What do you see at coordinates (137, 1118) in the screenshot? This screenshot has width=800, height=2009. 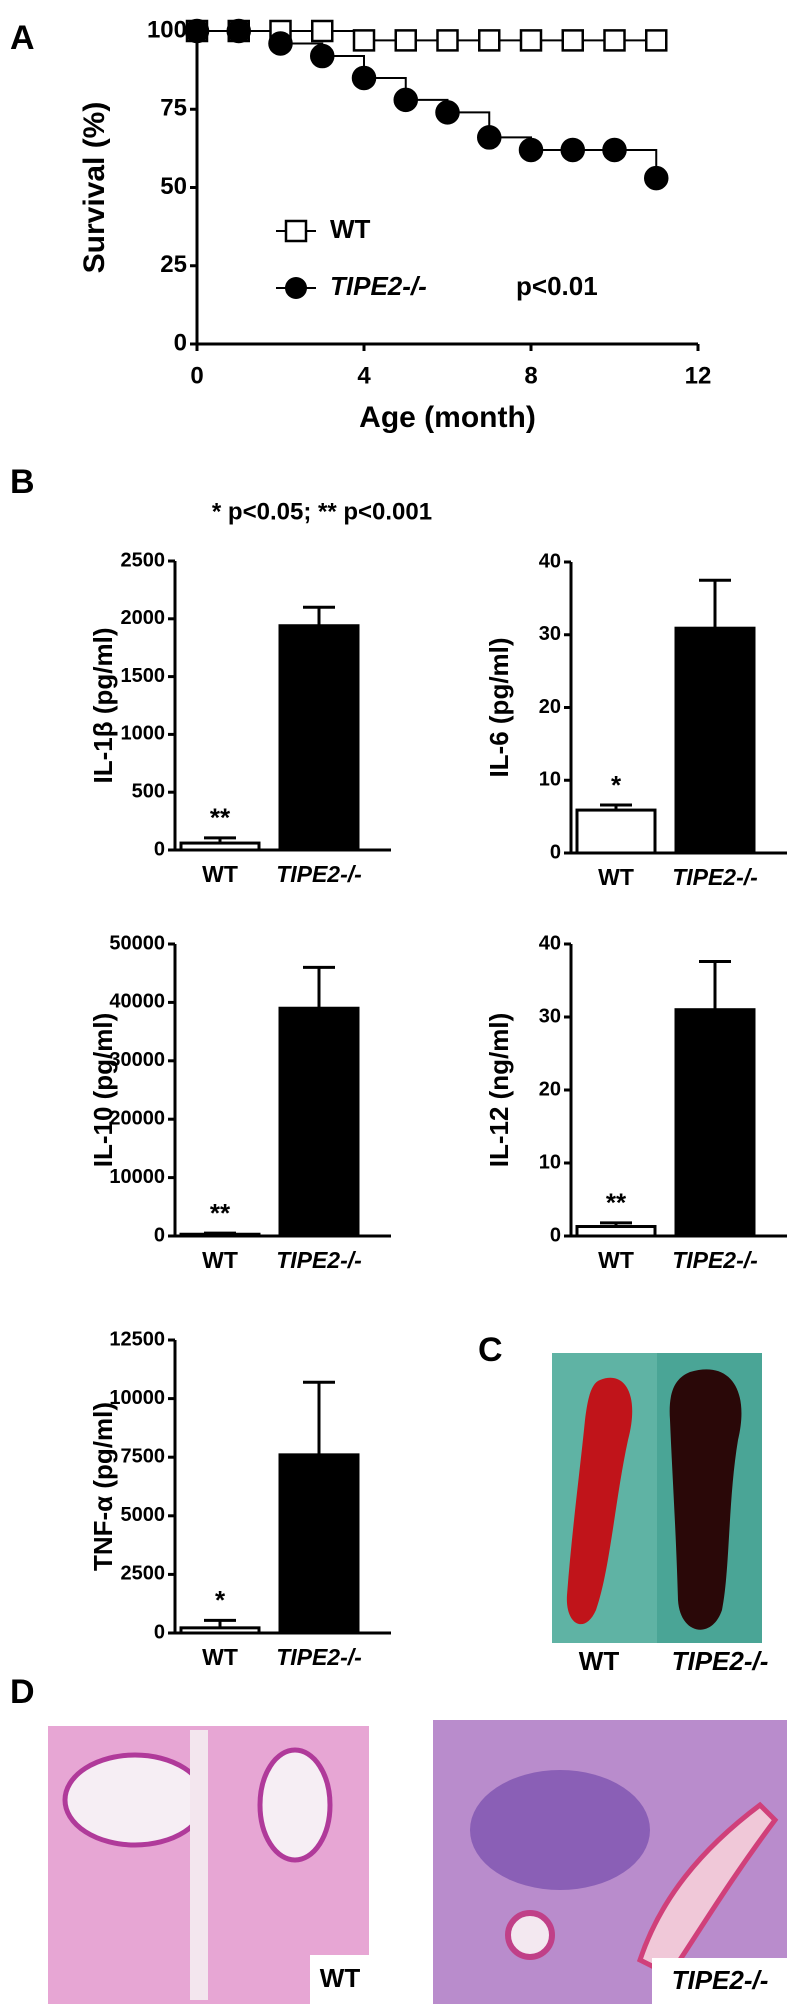 I see `y-tick-label: 20000` at bounding box center [137, 1118].